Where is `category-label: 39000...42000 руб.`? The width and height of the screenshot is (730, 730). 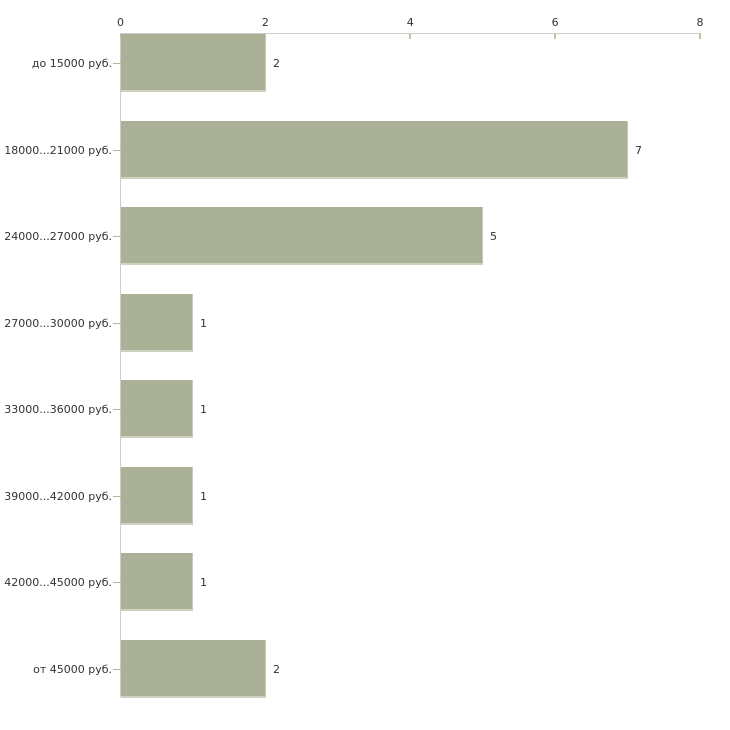 category-label: 39000...42000 руб. is located at coordinates (58, 496).